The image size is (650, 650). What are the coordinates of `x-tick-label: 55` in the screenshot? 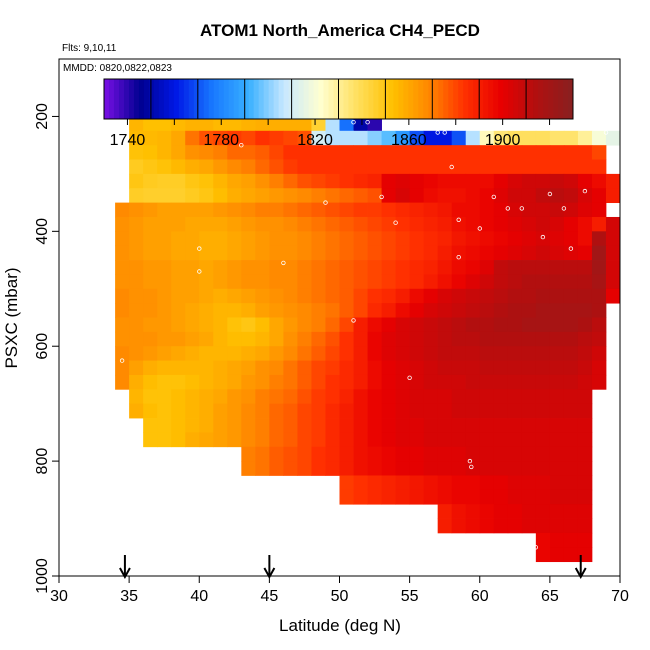 It's located at (410, 596).